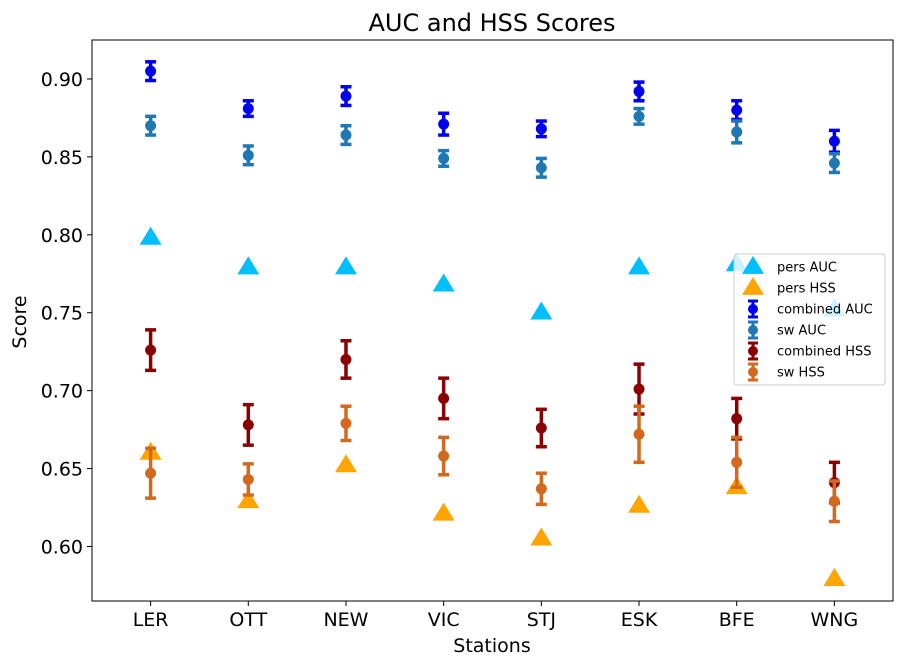 This screenshot has width=901, height=669. Describe the element at coordinates (62, 470) in the screenshot. I see `y-tick-label: 0.65` at that location.